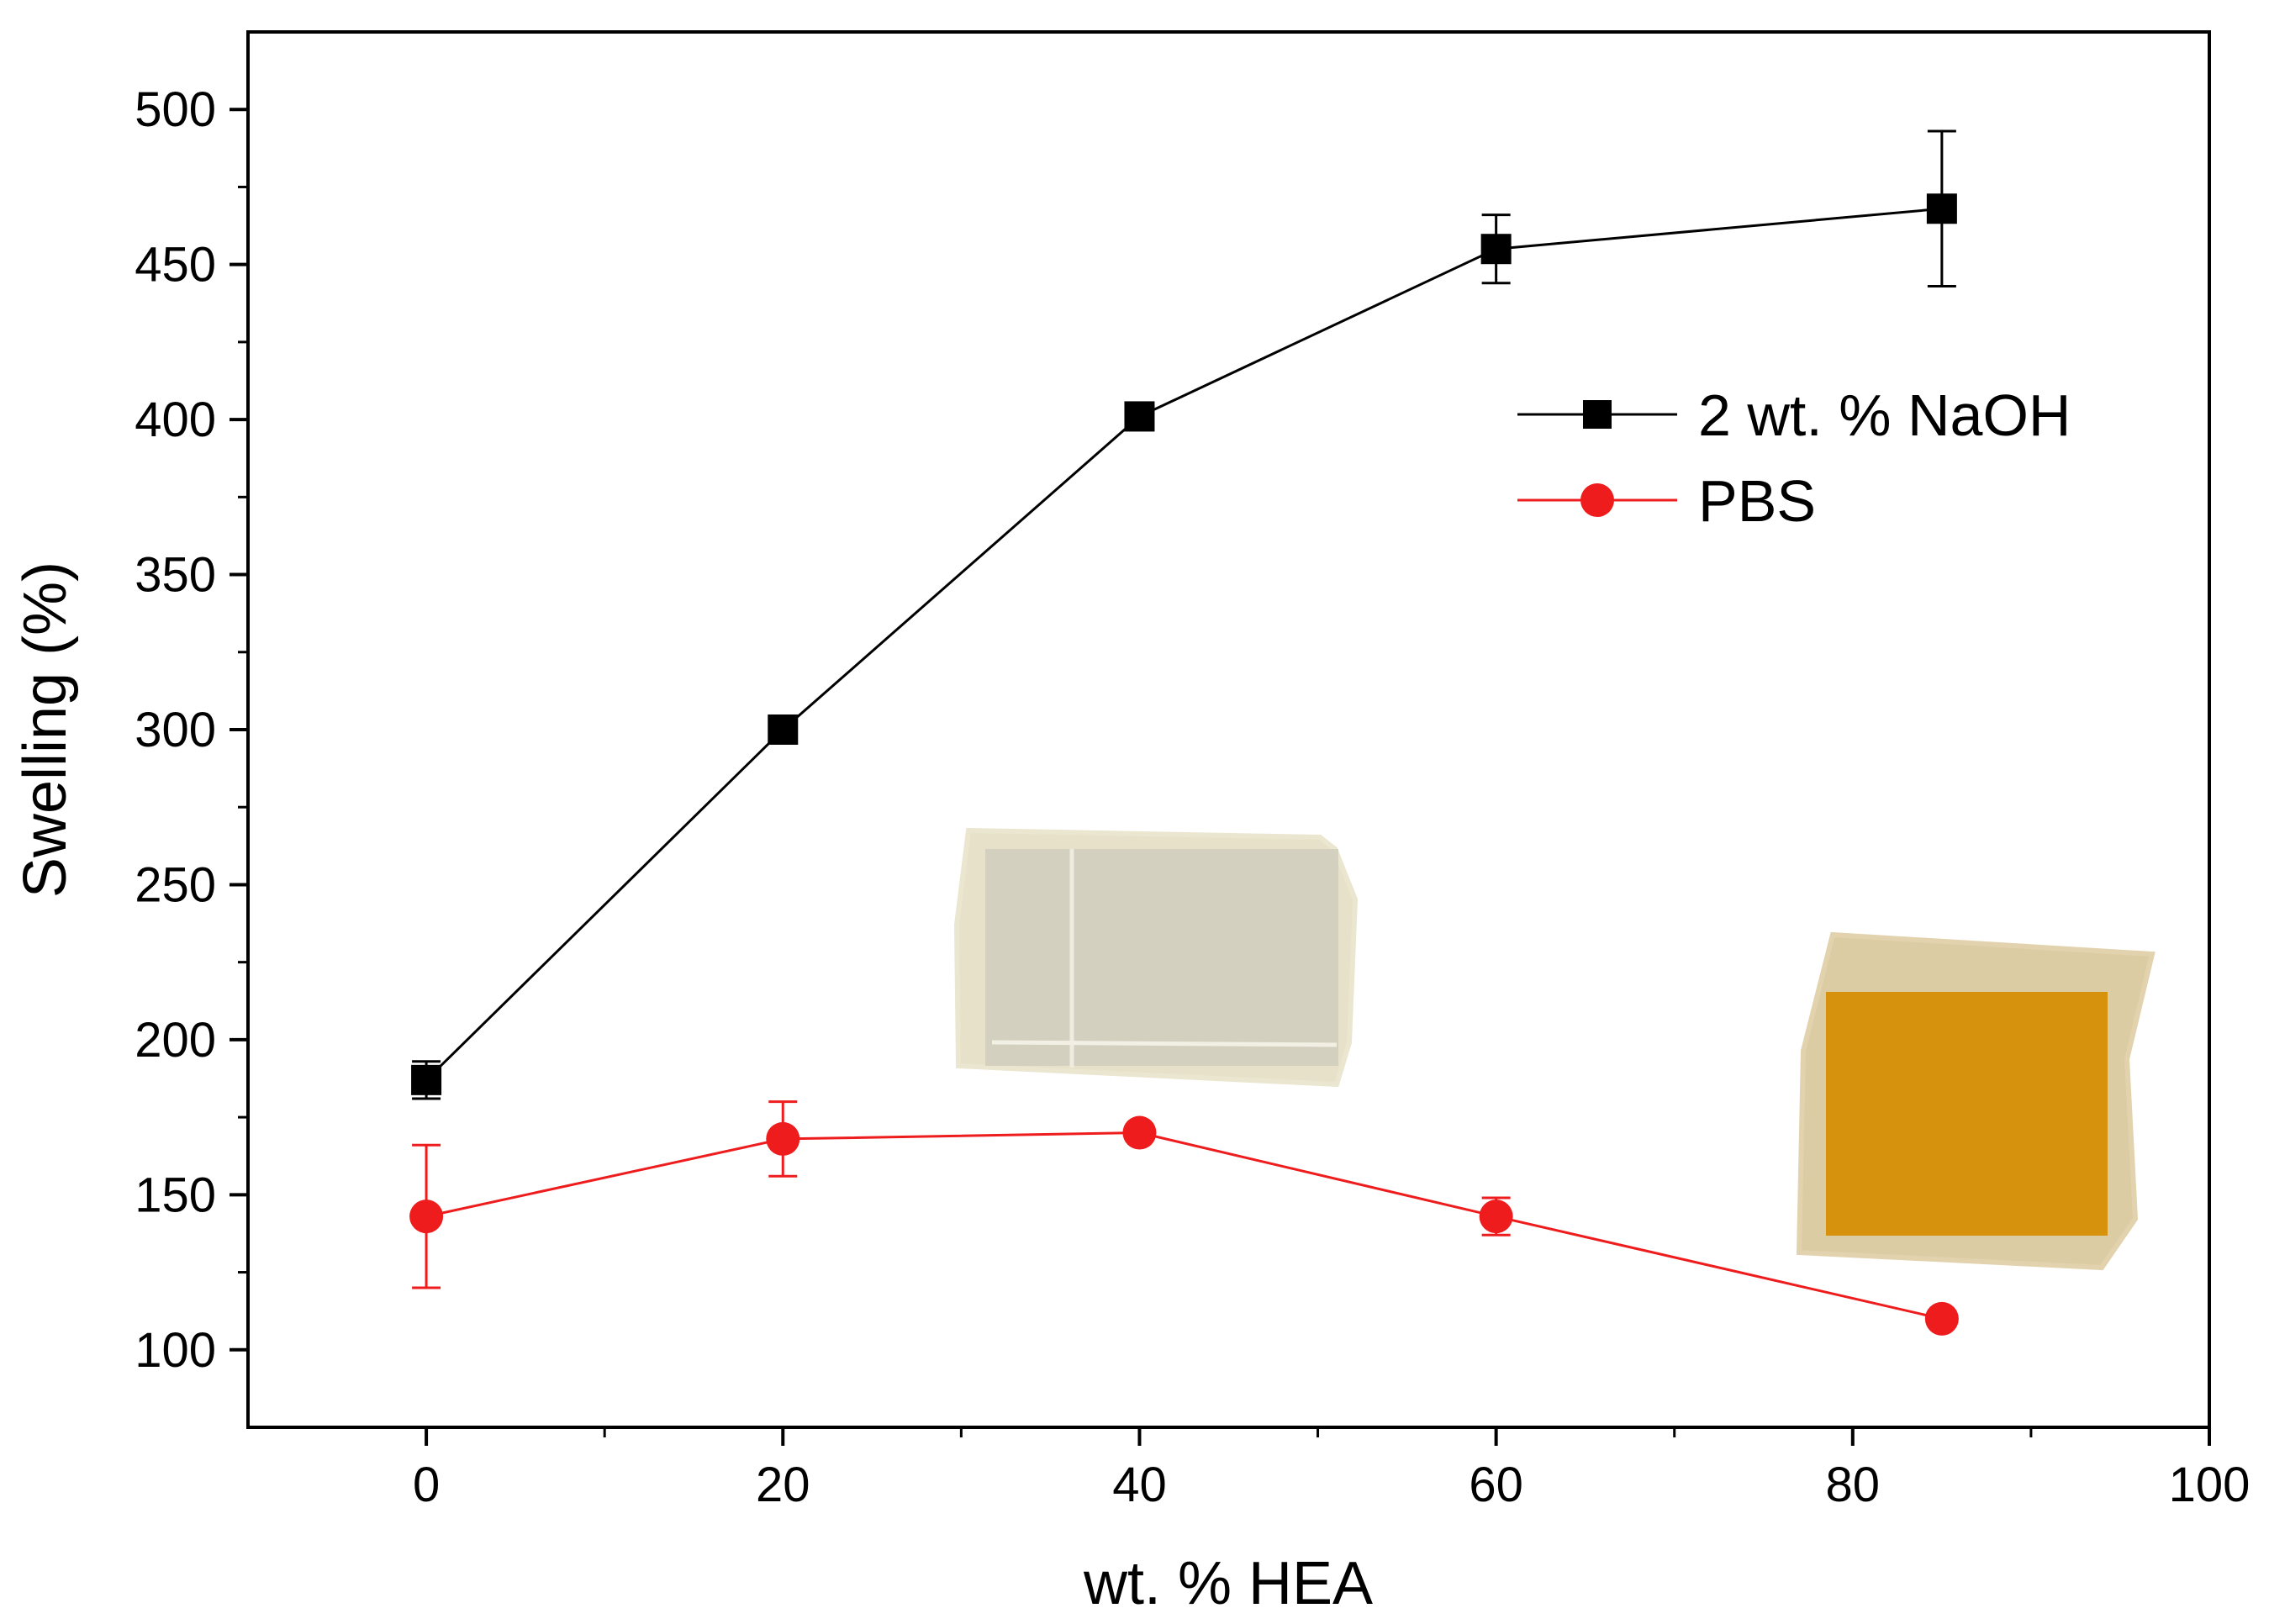  What do you see at coordinates (175, 730) in the screenshot?
I see `y-tick-label-300: 300` at bounding box center [175, 730].